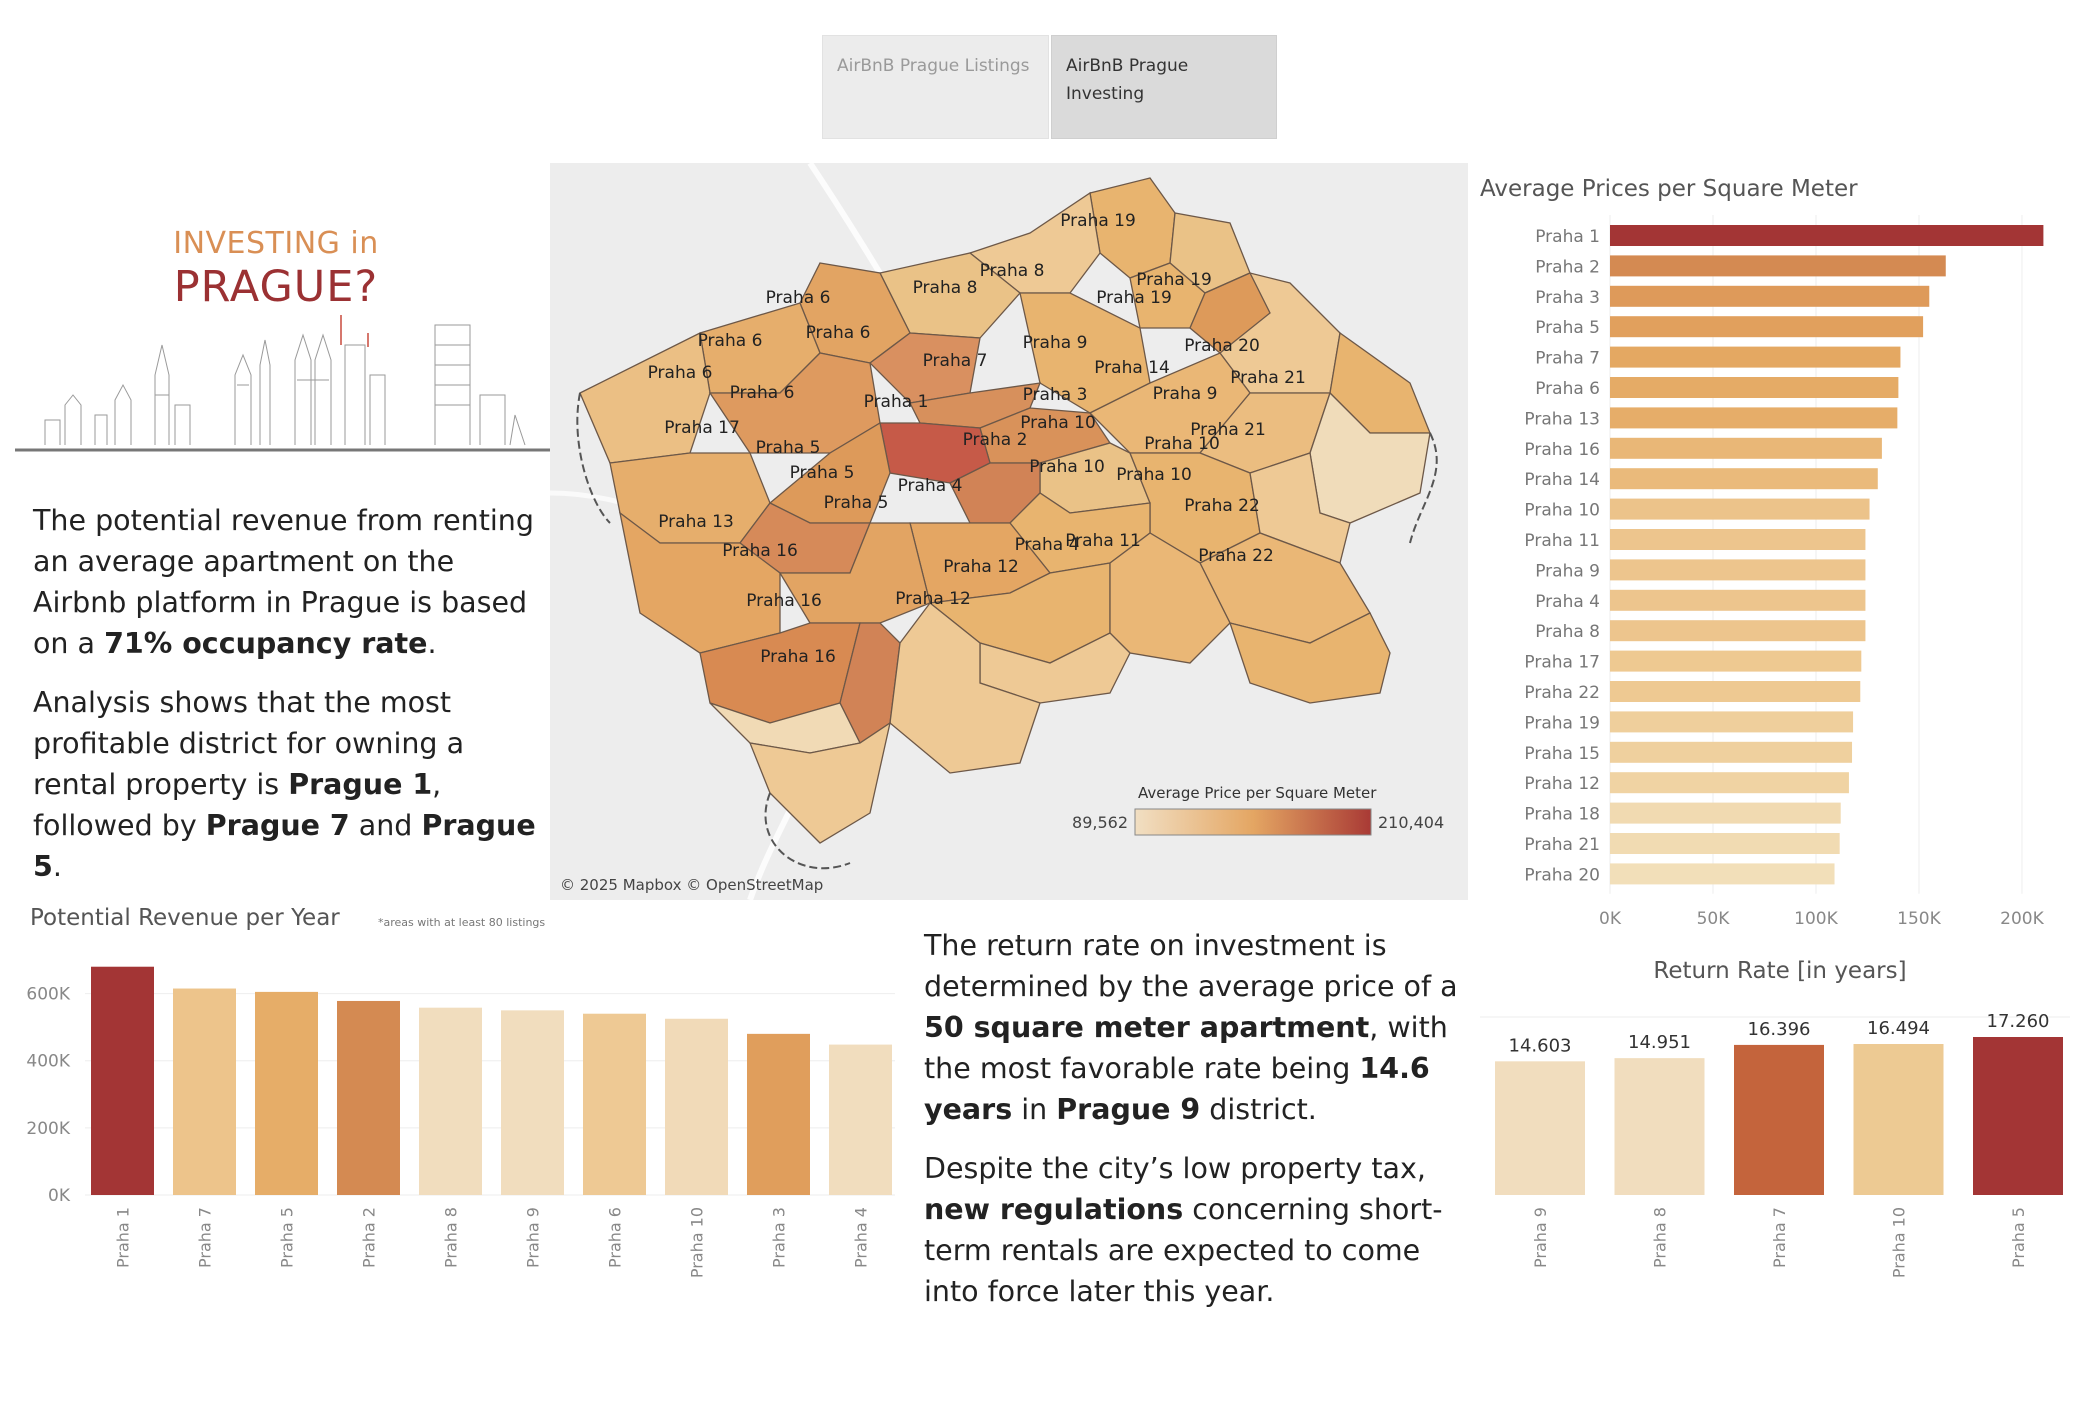 The width and height of the screenshot is (2084, 1409). What do you see at coordinates (1562, 663) in the screenshot?
I see `price-category-label: Praha 17` at bounding box center [1562, 663].